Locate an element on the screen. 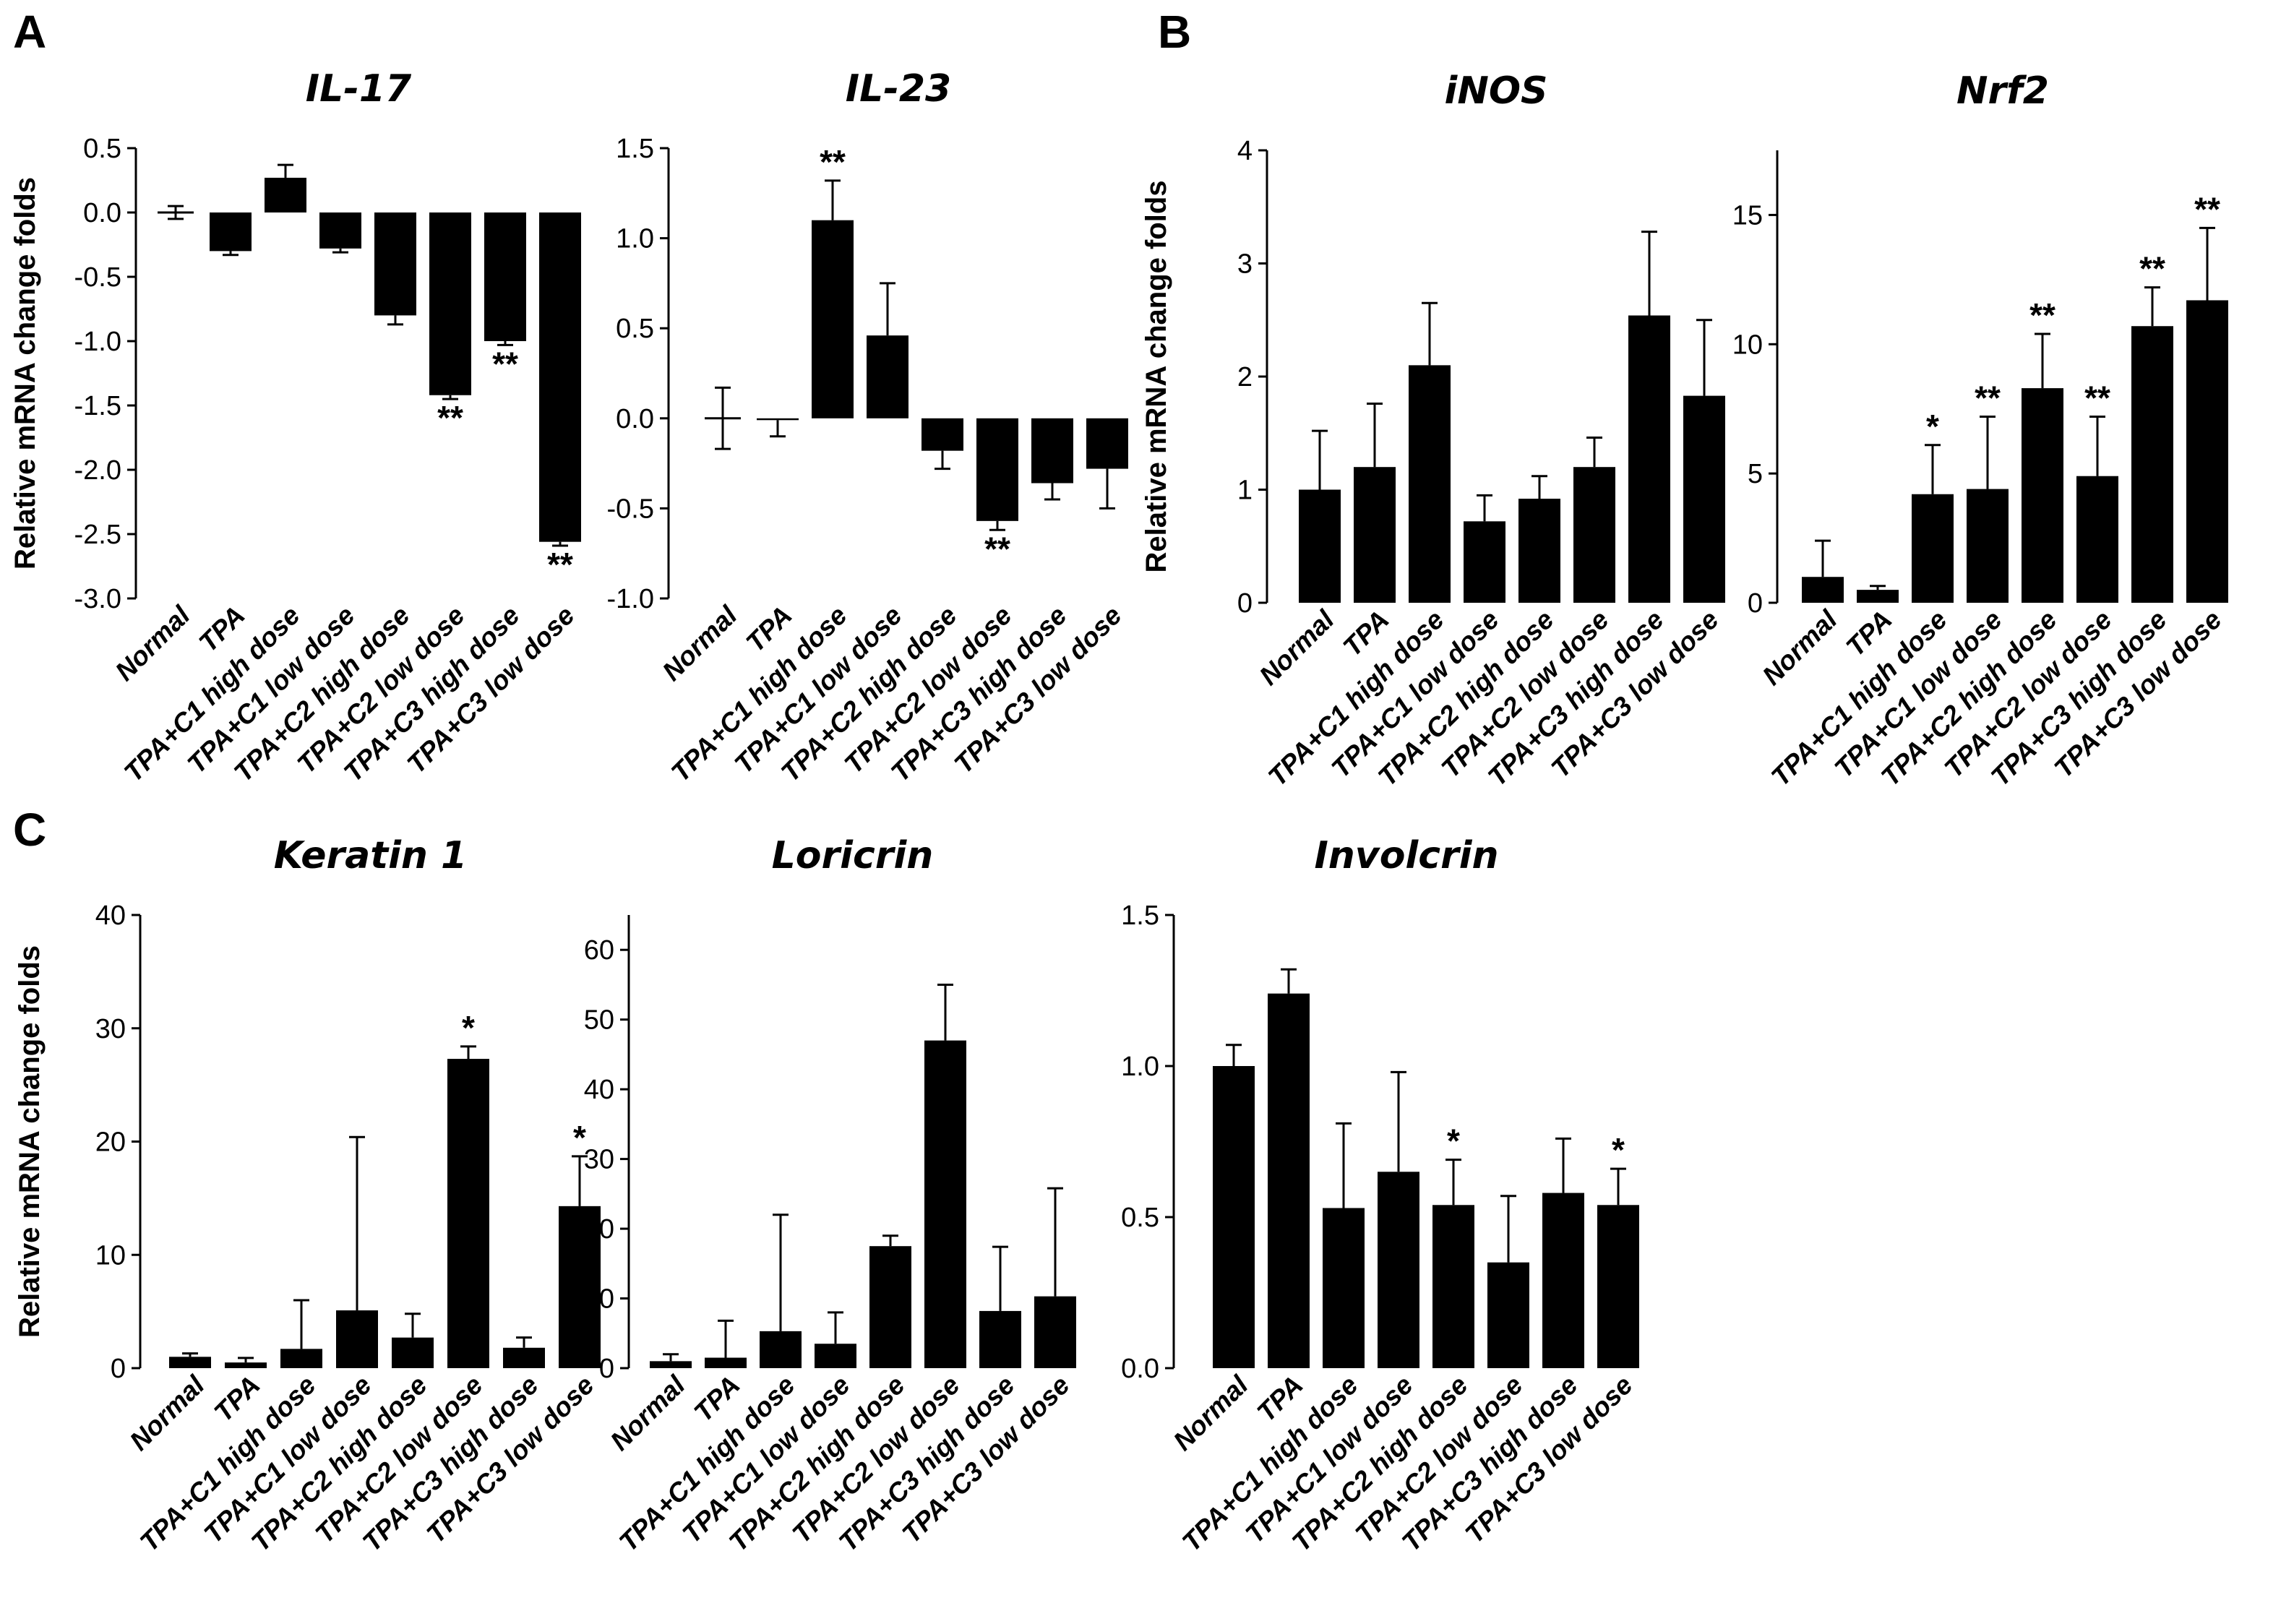 The image size is (2294, 1624). y-tick-label: -1.0 is located at coordinates (97, 342).